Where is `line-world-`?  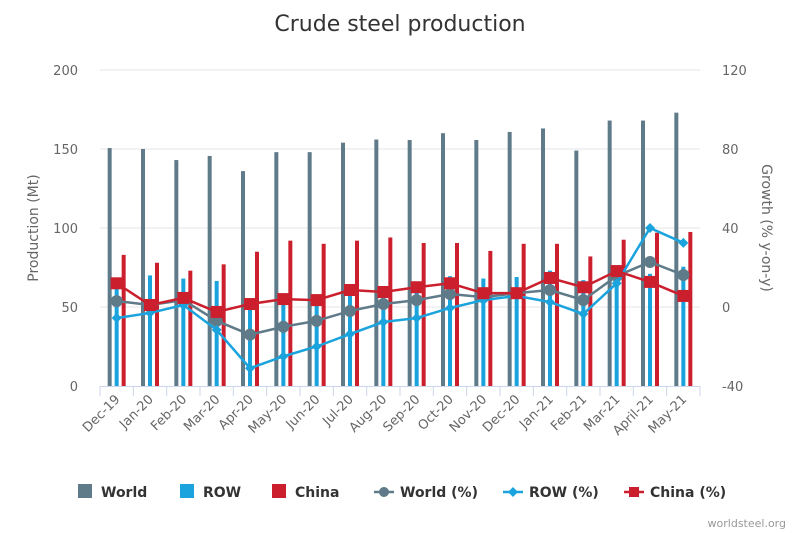
line-world- is located at coordinates (400, 298).